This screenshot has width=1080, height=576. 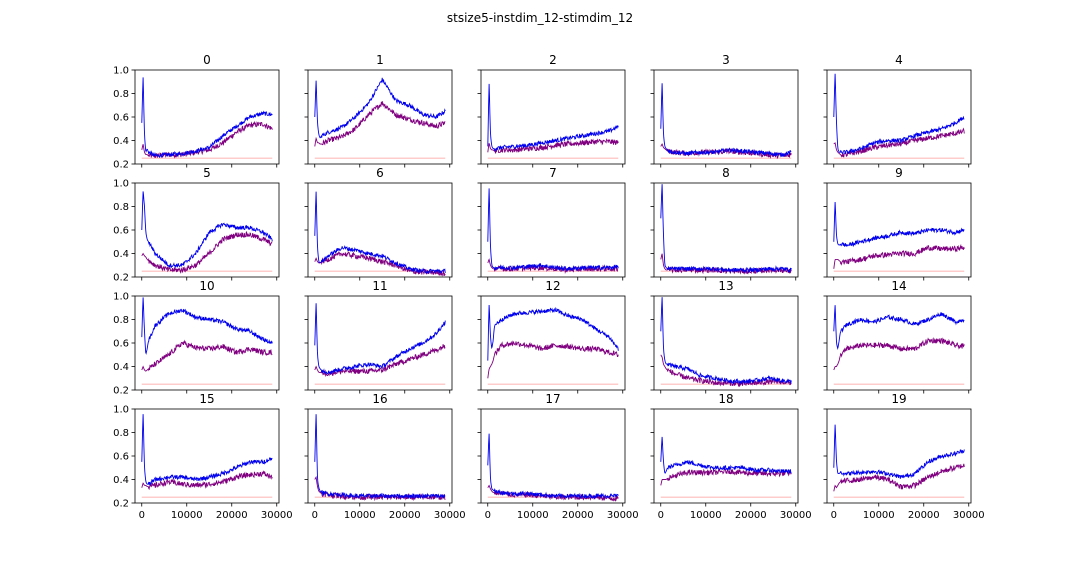 What do you see at coordinates (206, 399) in the screenshot?
I see `subplot-title: 15` at bounding box center [206, 399].